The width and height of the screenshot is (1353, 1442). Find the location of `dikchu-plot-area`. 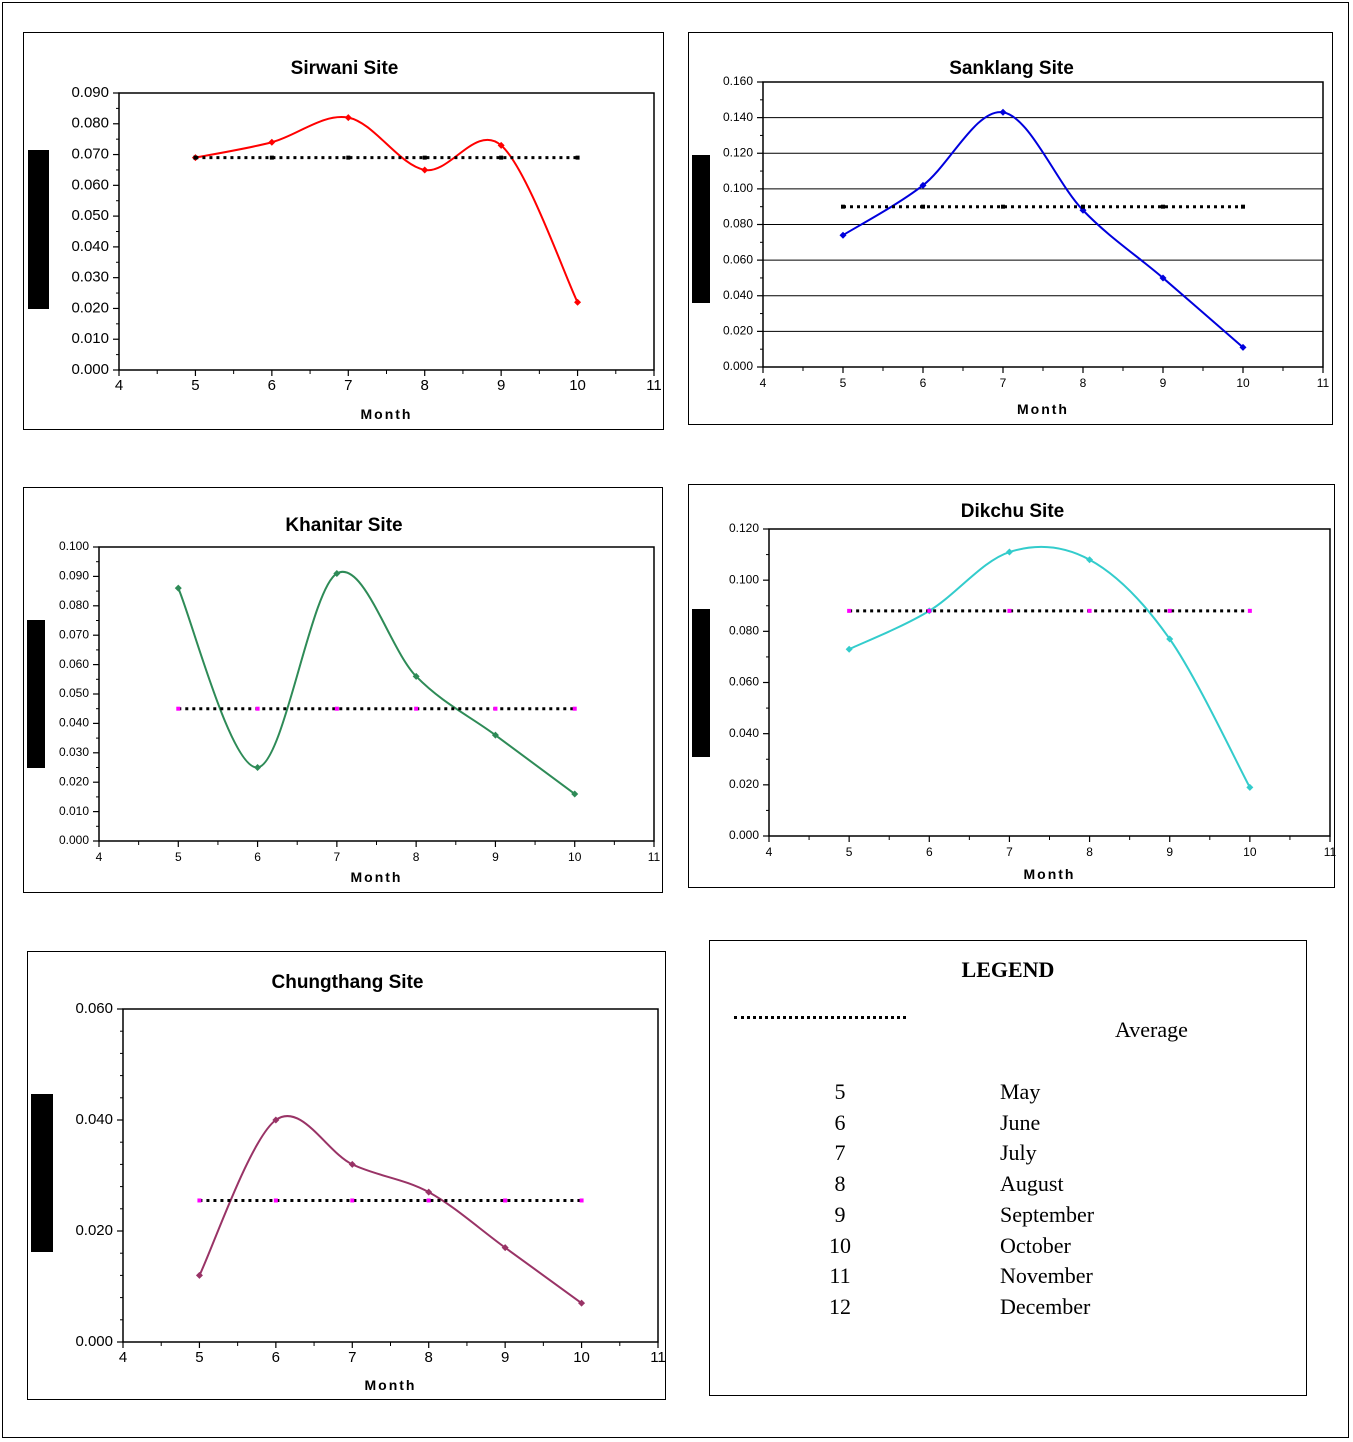

dikchu-plot-area is located at coordinates (1049, 682).